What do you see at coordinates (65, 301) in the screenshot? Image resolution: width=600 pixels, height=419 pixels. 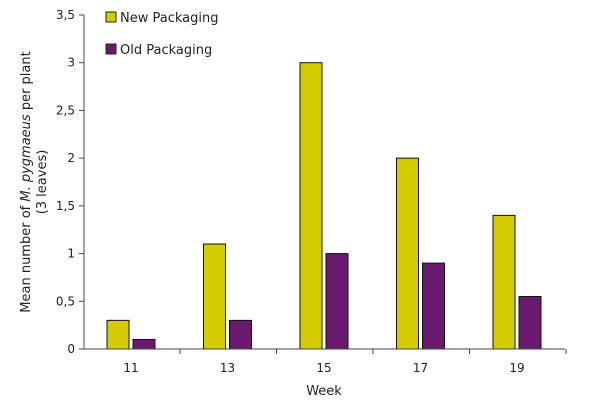 I see `y-tick-label: 0,5` at bounding box center [65, 301].